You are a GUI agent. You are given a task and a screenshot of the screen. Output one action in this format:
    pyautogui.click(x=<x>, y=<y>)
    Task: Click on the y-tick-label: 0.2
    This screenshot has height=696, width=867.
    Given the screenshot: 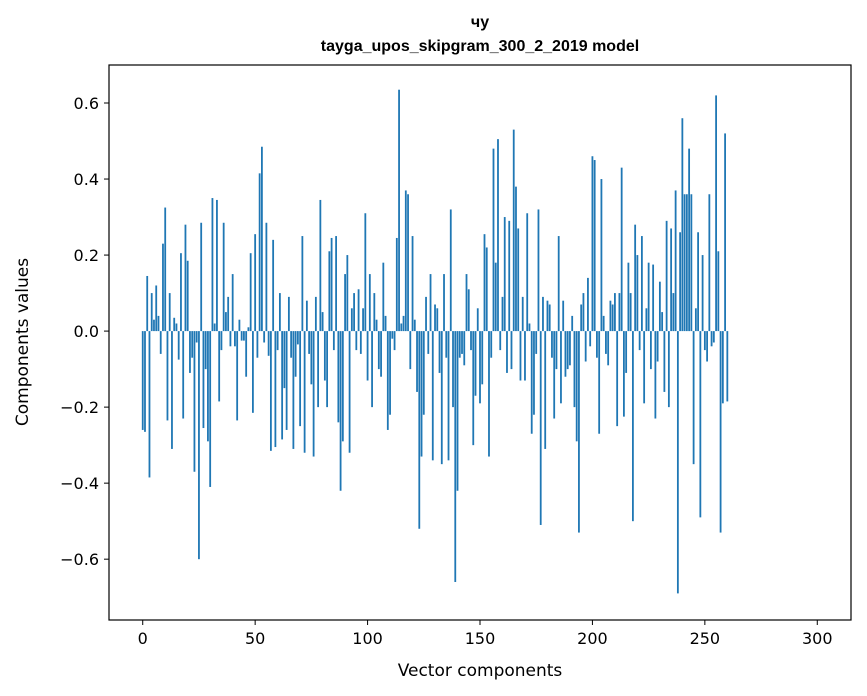 What is the action you would take?
    pyautogui.click(x=86, y=255)
    